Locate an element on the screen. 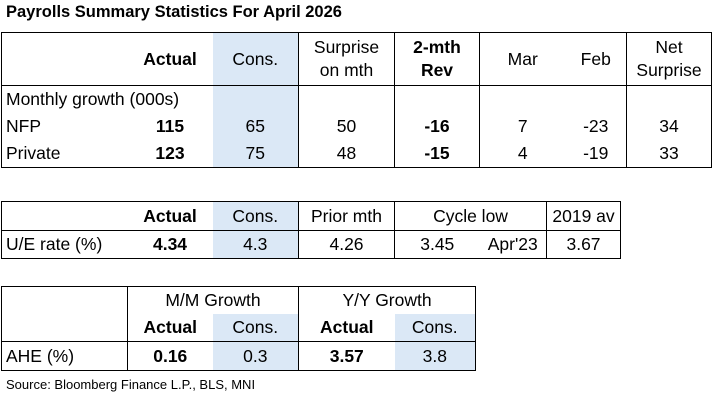 This screenshot has width=712, height=400. cell-yy-actual: 3.57 is located at coordinates (346, 356).